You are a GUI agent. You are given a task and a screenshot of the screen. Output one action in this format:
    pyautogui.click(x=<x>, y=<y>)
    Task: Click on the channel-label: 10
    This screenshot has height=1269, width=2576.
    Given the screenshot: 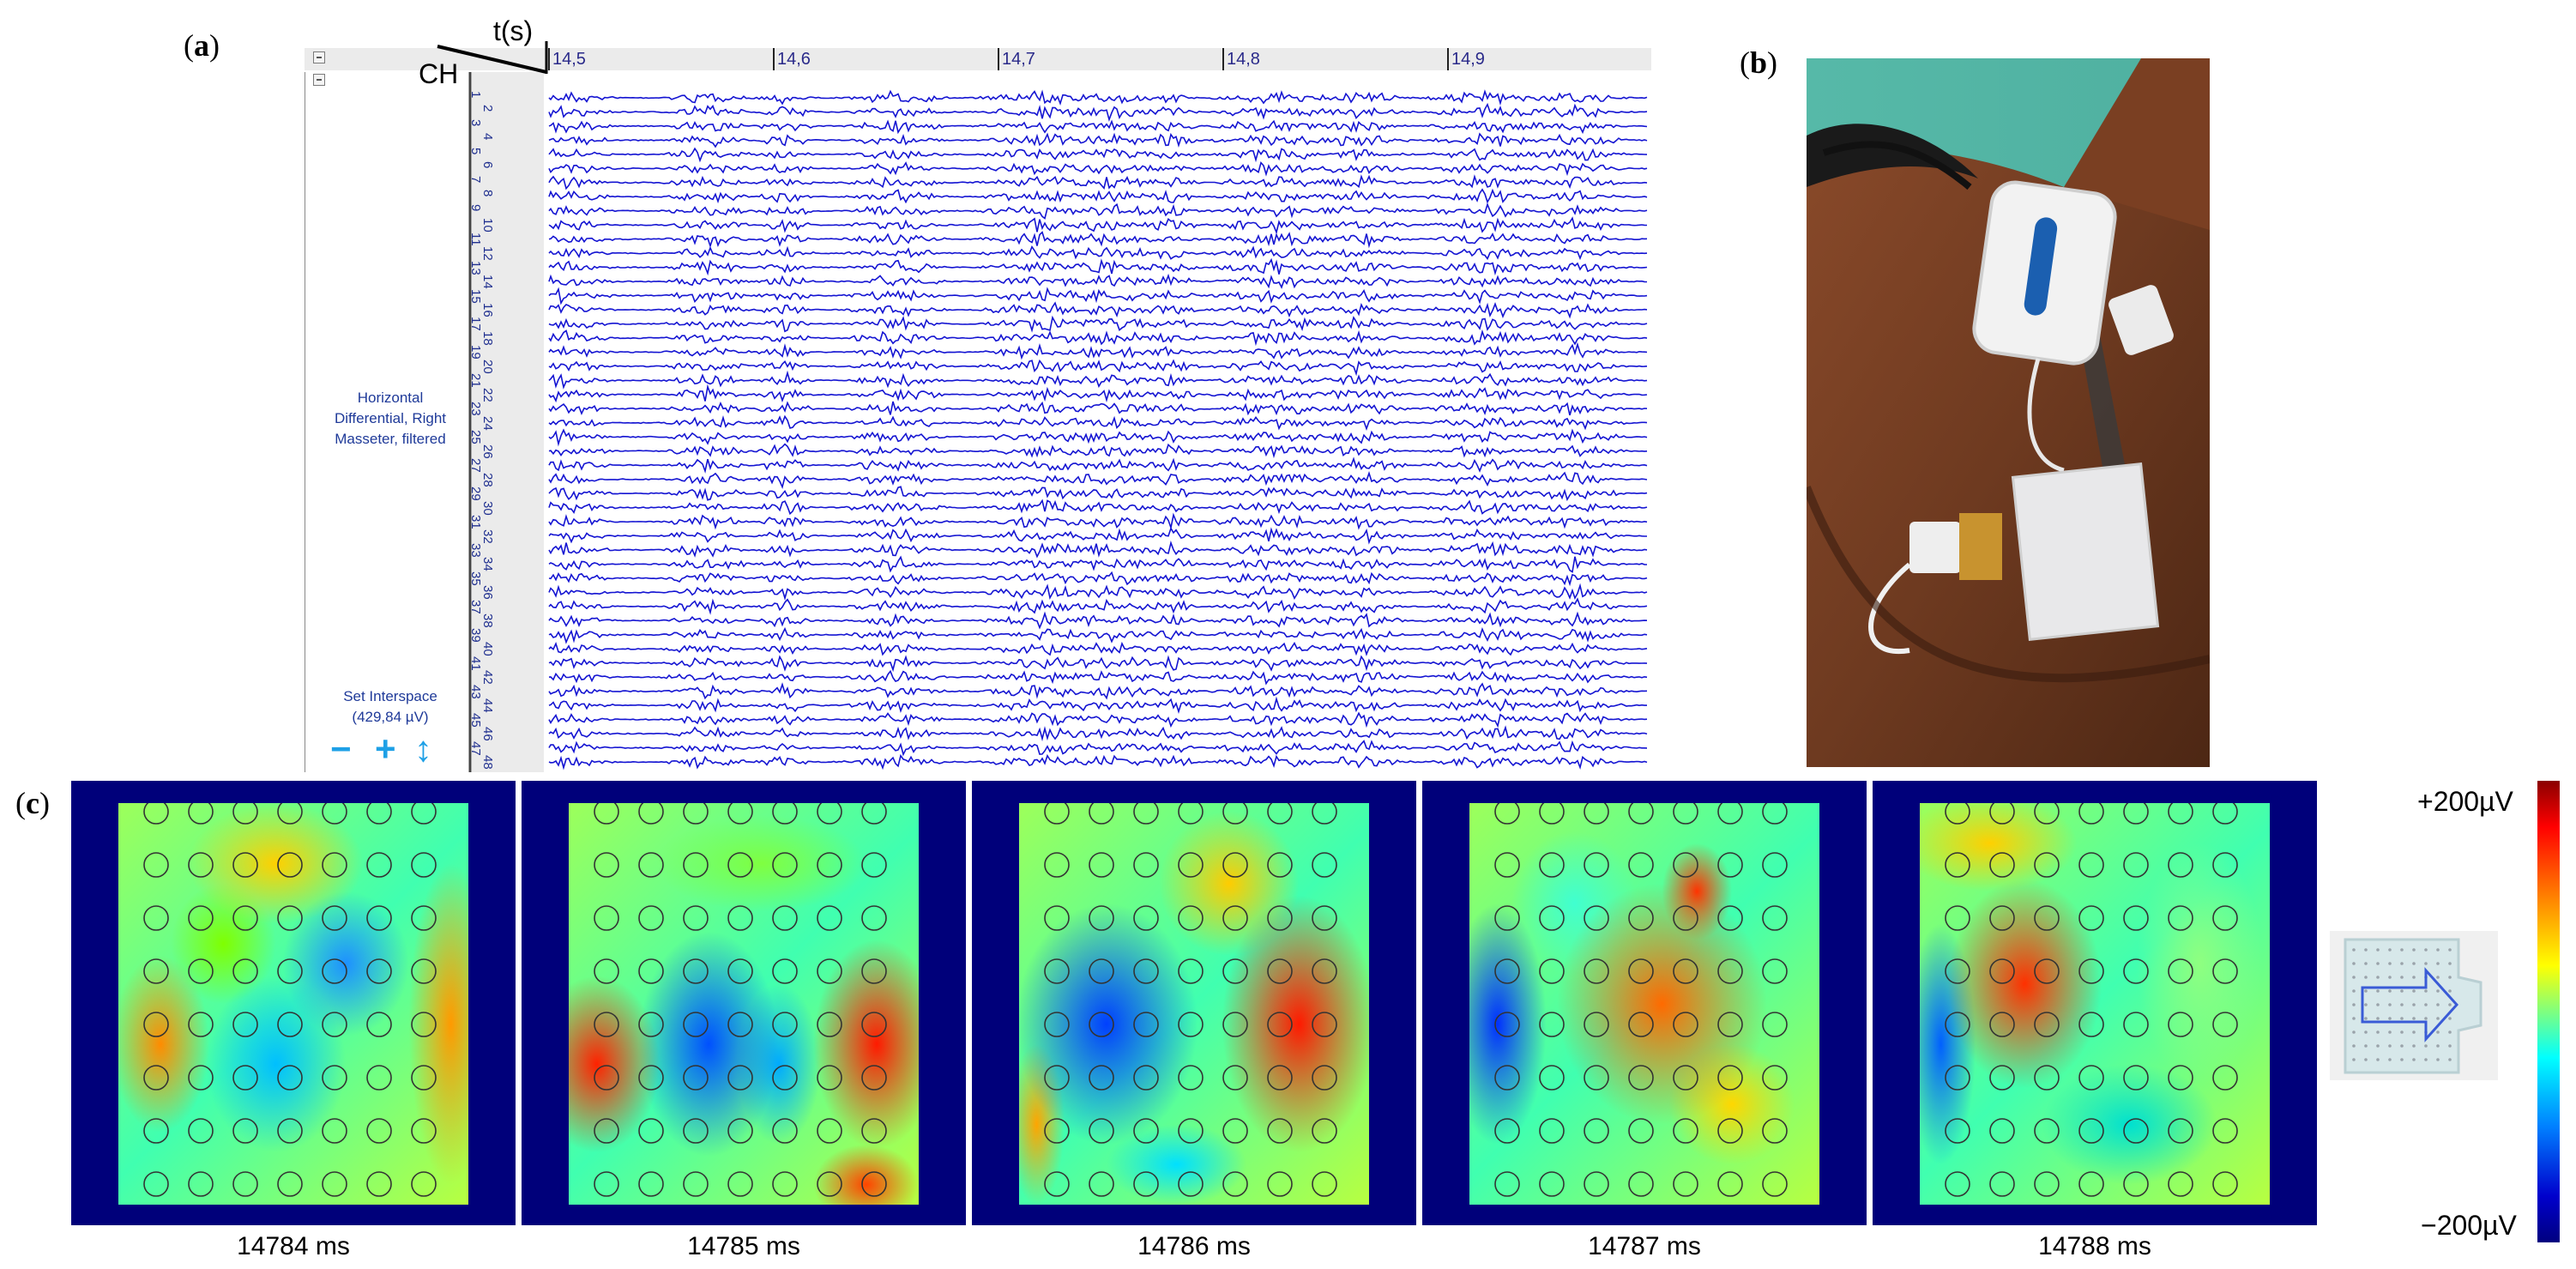 What is the action you would take?
    pyautogui.click(x=487, y=225)
    